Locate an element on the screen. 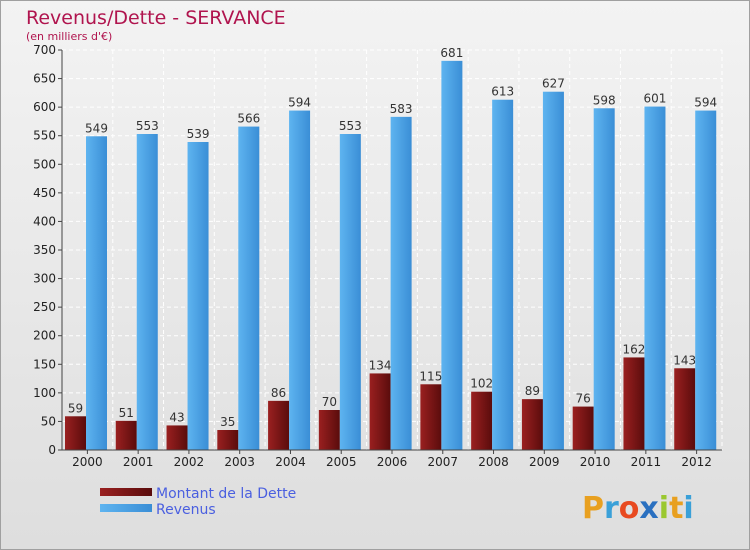 Image resolution: width=750 pixels, height=550 pixels. value-label-debt: 70 is located at coordinates (329, 402).